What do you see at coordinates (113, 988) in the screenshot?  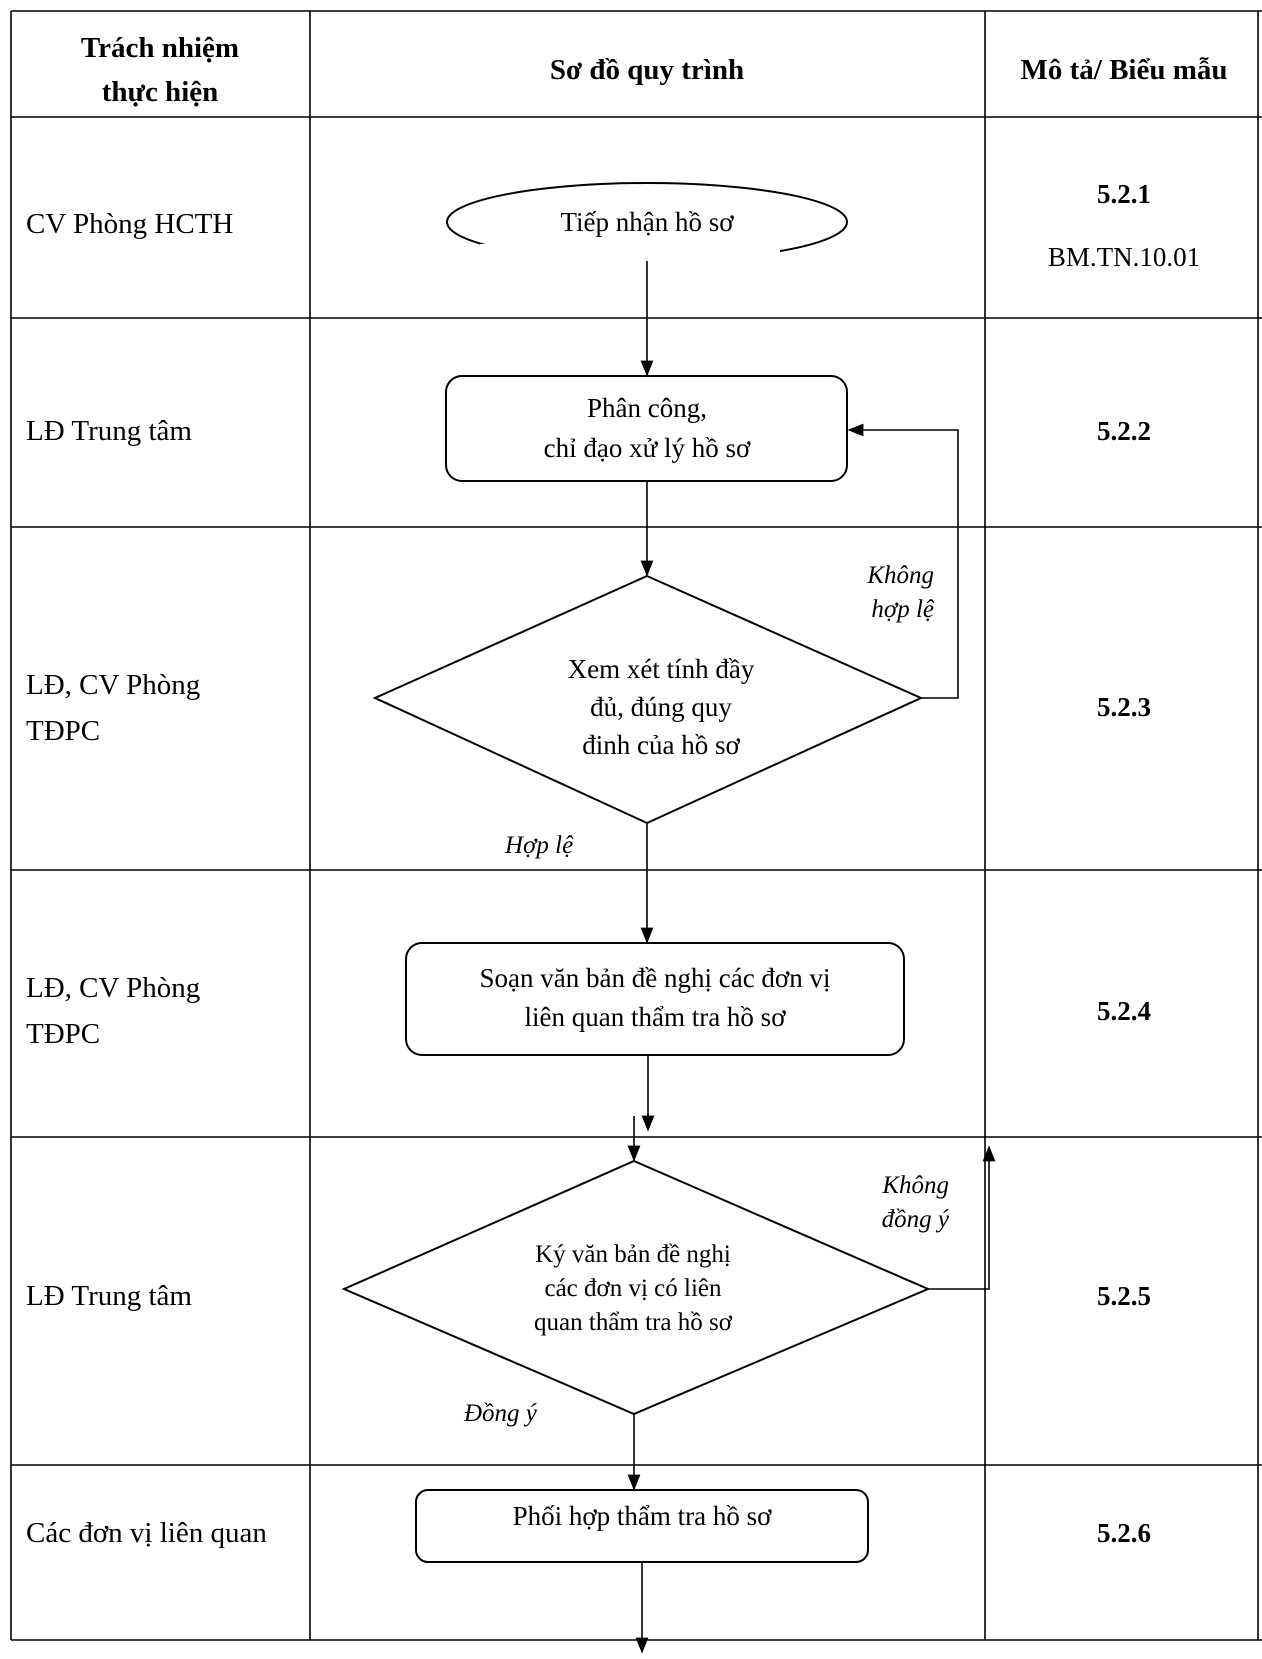 I see `row-4-responsibility-line-1: LĐ, CV Phòng` at bounding box center [113, 988].